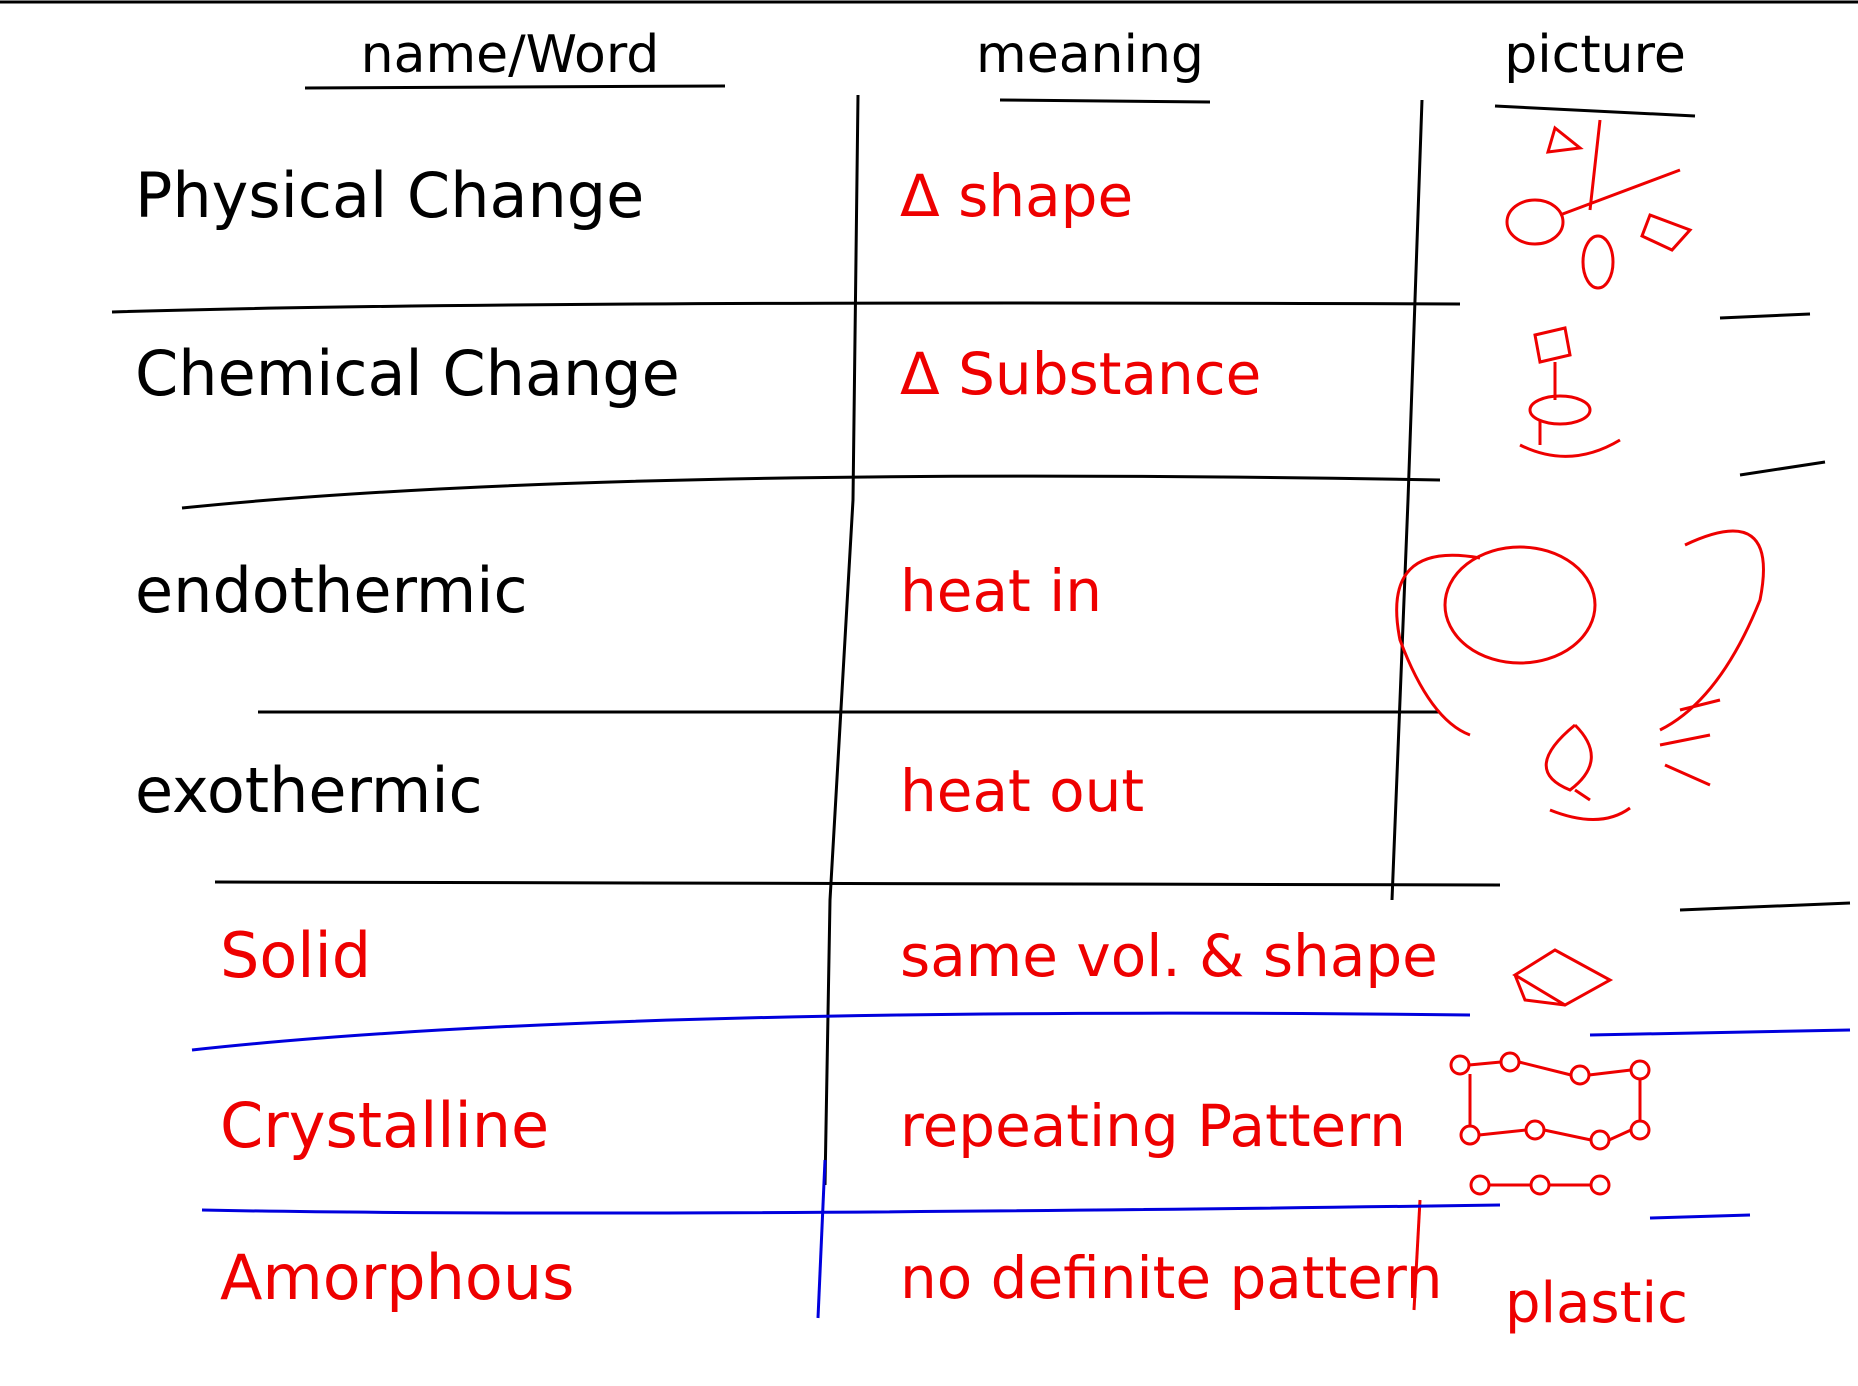 The image size is (1858, 1386). What do you see at coordinates (384, 1125) in the screenshot?
I see `term: Crystalline` at bounding box center [384, 1125].